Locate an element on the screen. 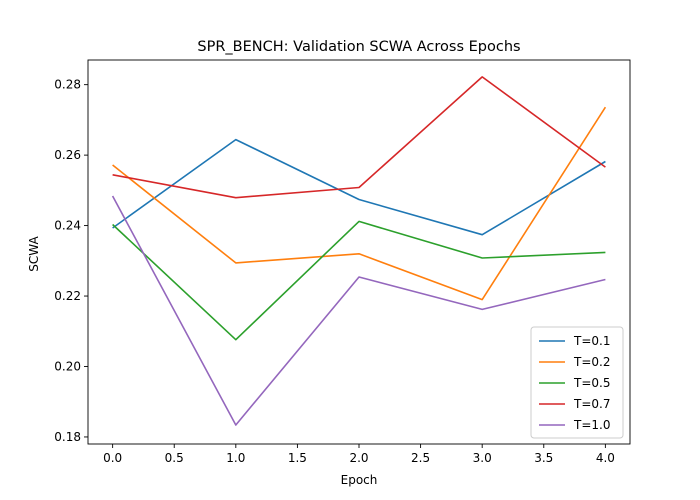  legend-label-0: T=0.1 is located at coordinates (591, 341).